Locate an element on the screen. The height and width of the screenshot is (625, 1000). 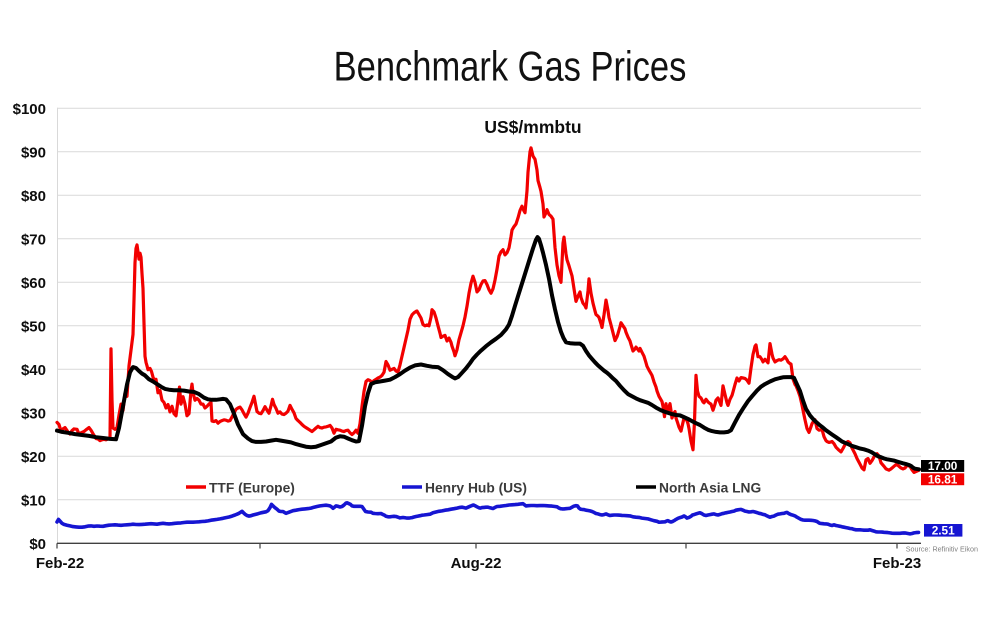
svg-text: Feb-22 is located at coordinates (60, 563).